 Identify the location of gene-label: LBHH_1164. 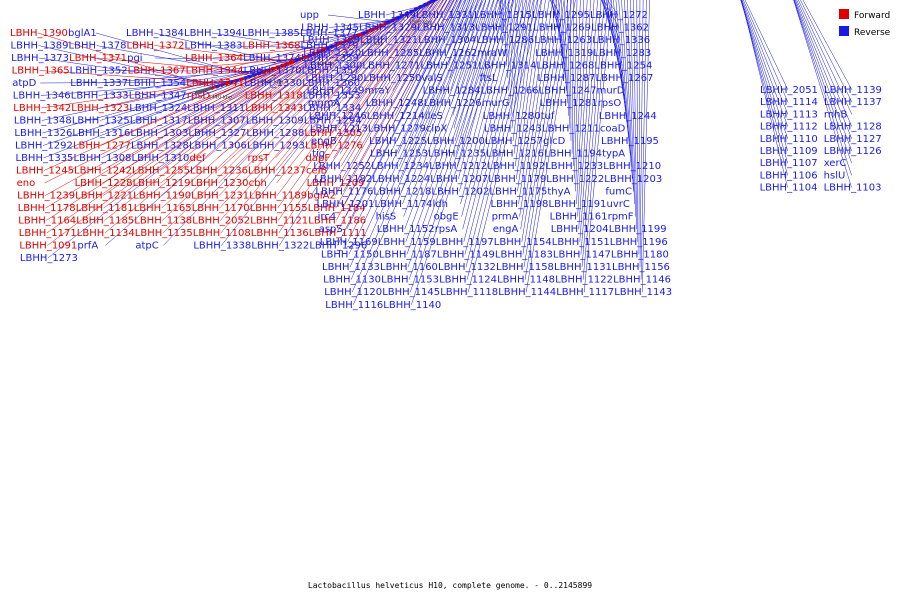
(47, 221).